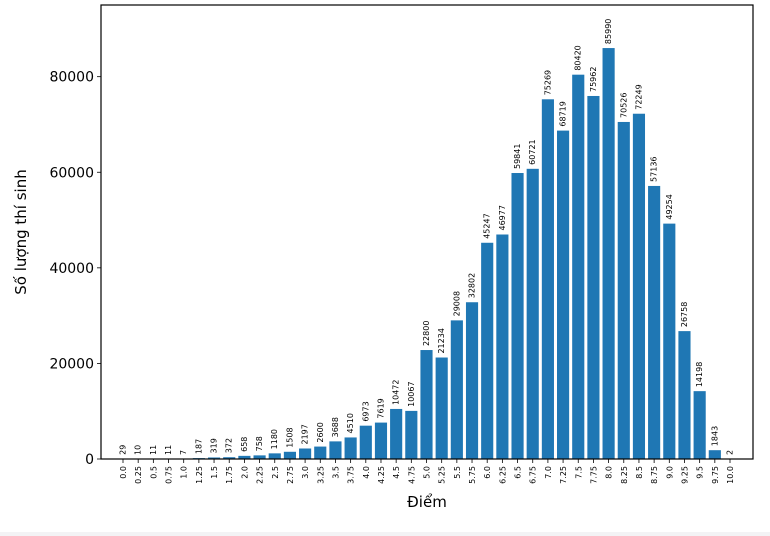 This screenshot has width=770, height=536. I want to click on x-tick-label: 7.25, so click(563, 475).